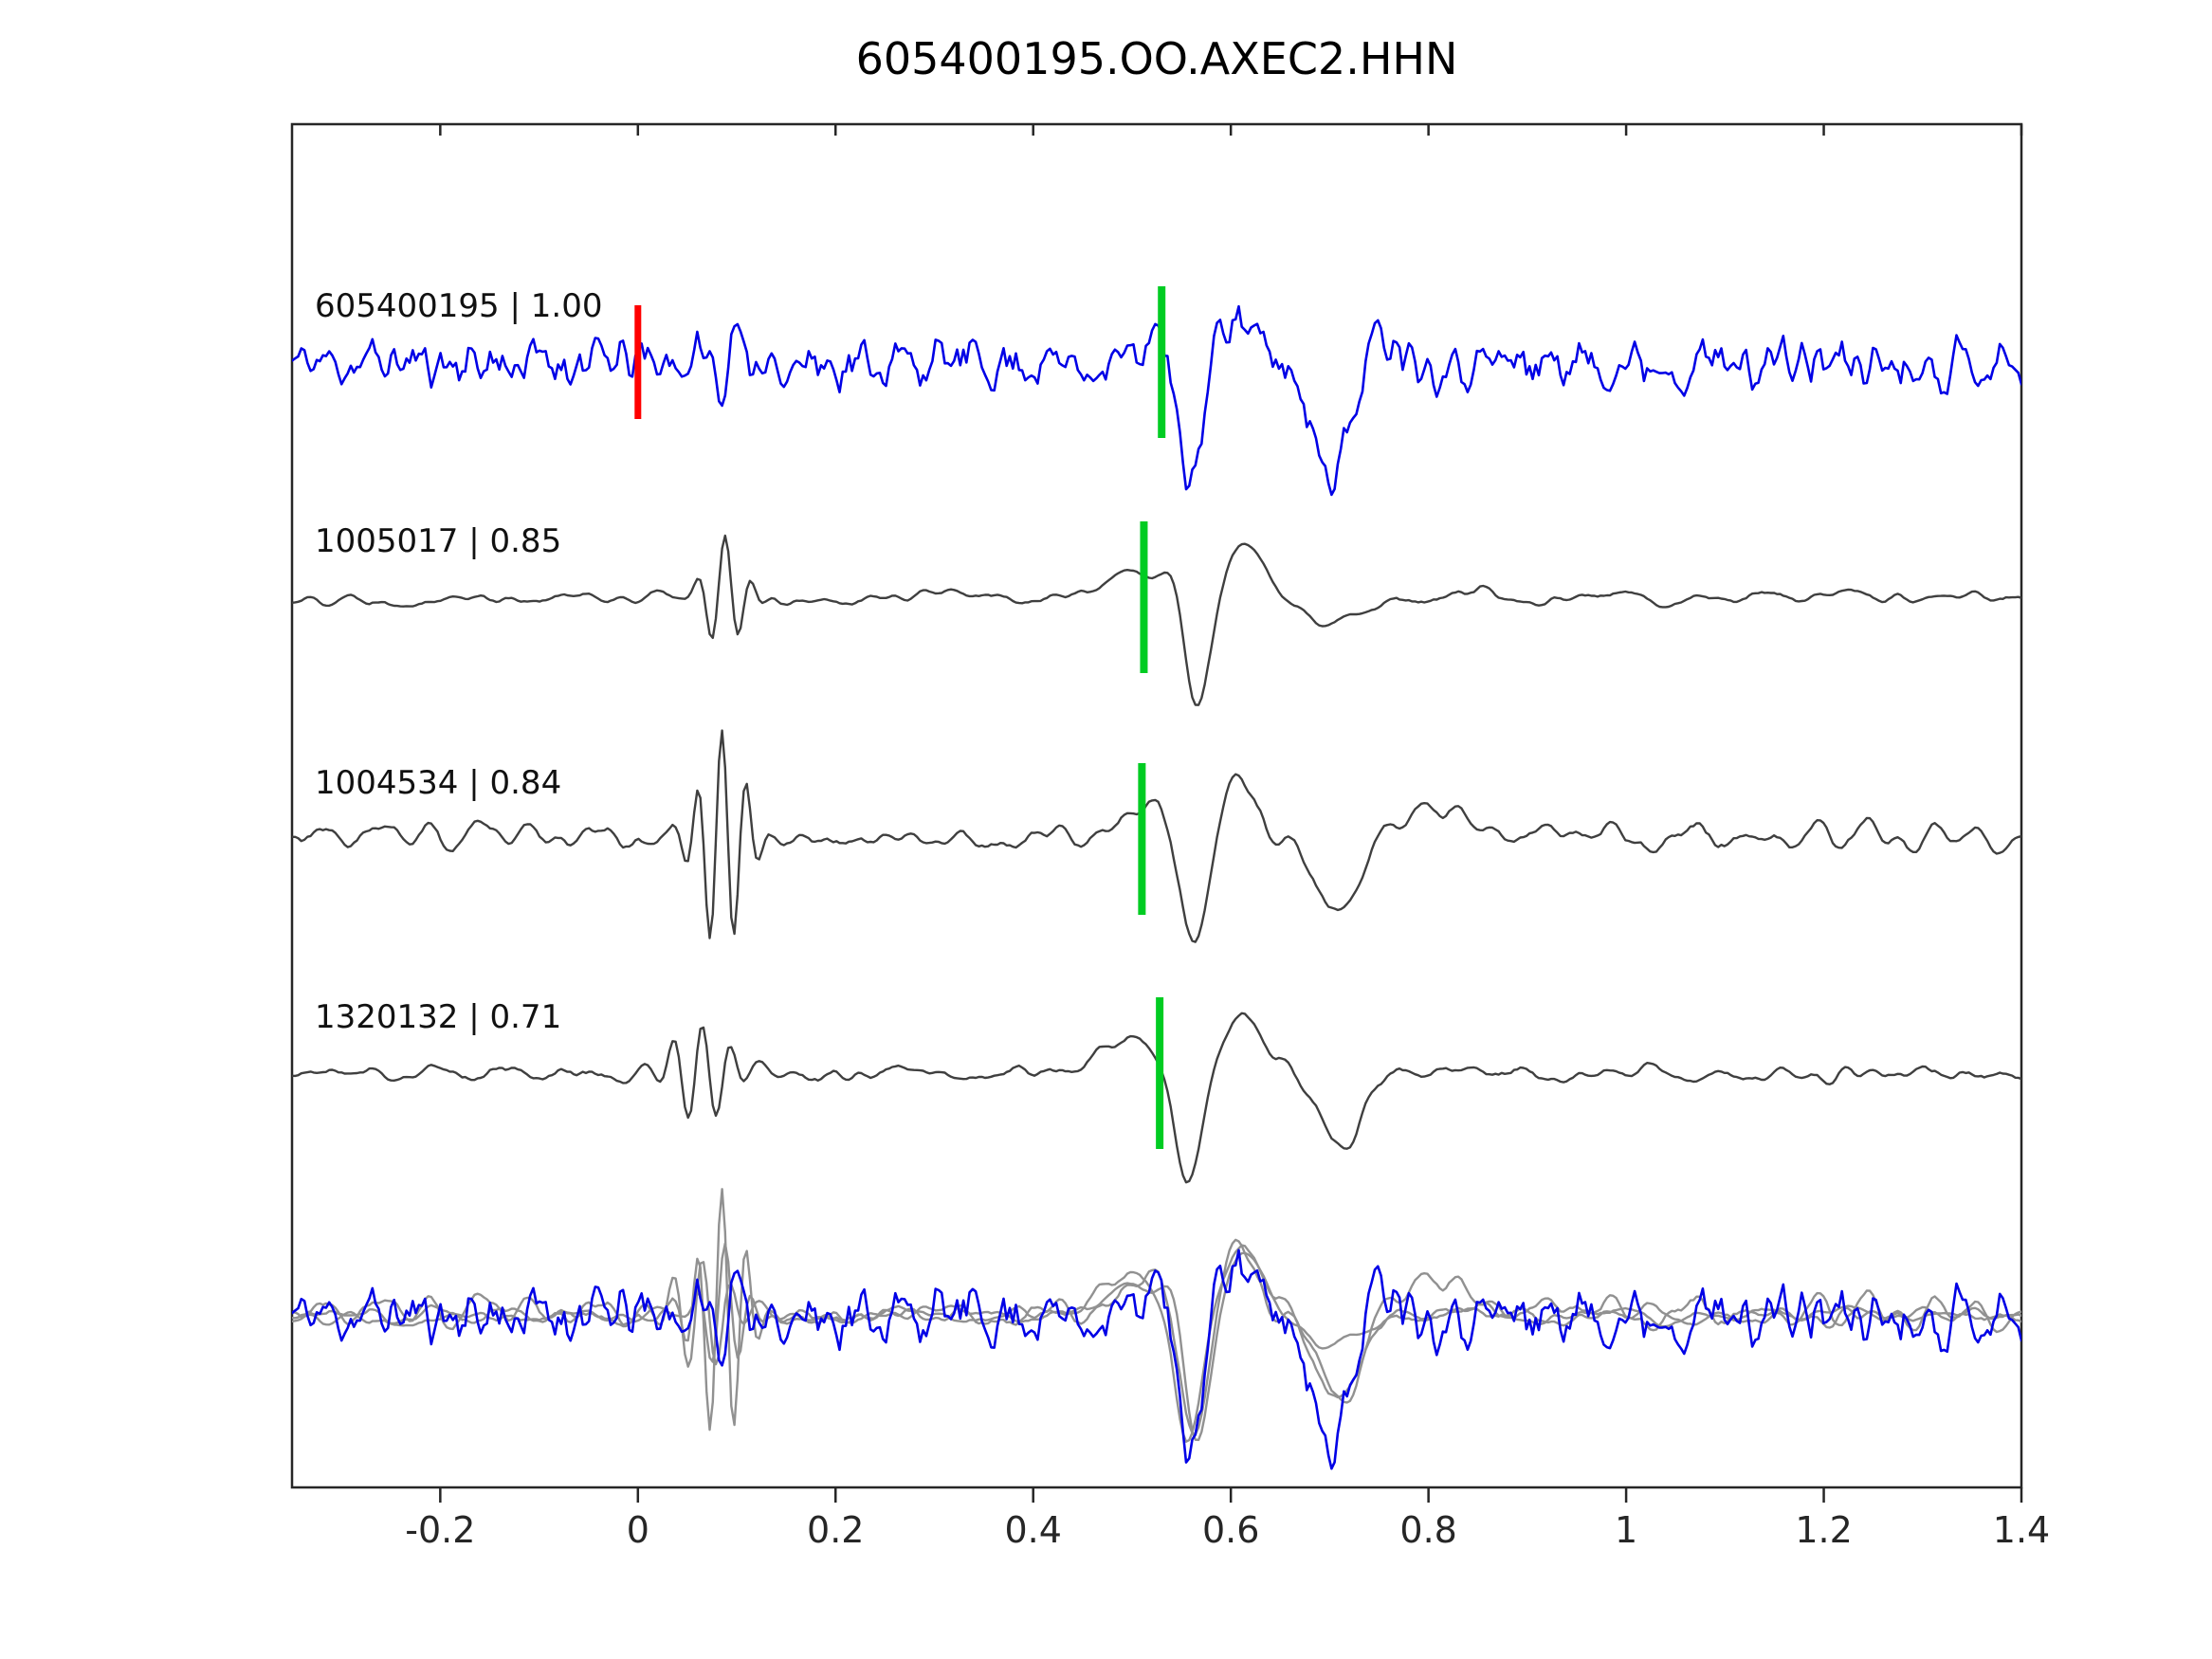  I want to click on trace-label-605400195: 605400195 | 1.00, so click(458, 306).